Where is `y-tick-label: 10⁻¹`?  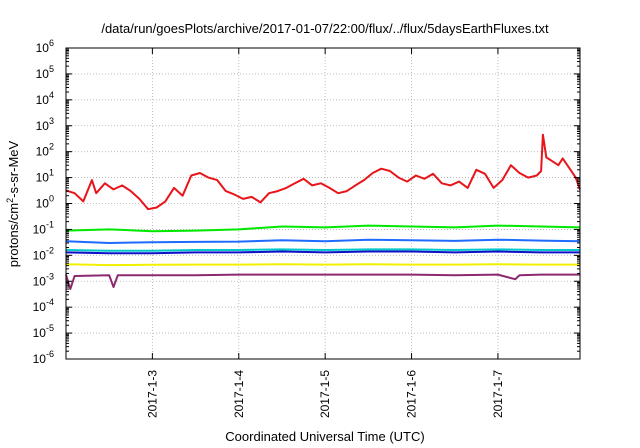
y-tick-label: 10⁻¹ is located at coordinates (43, 227).